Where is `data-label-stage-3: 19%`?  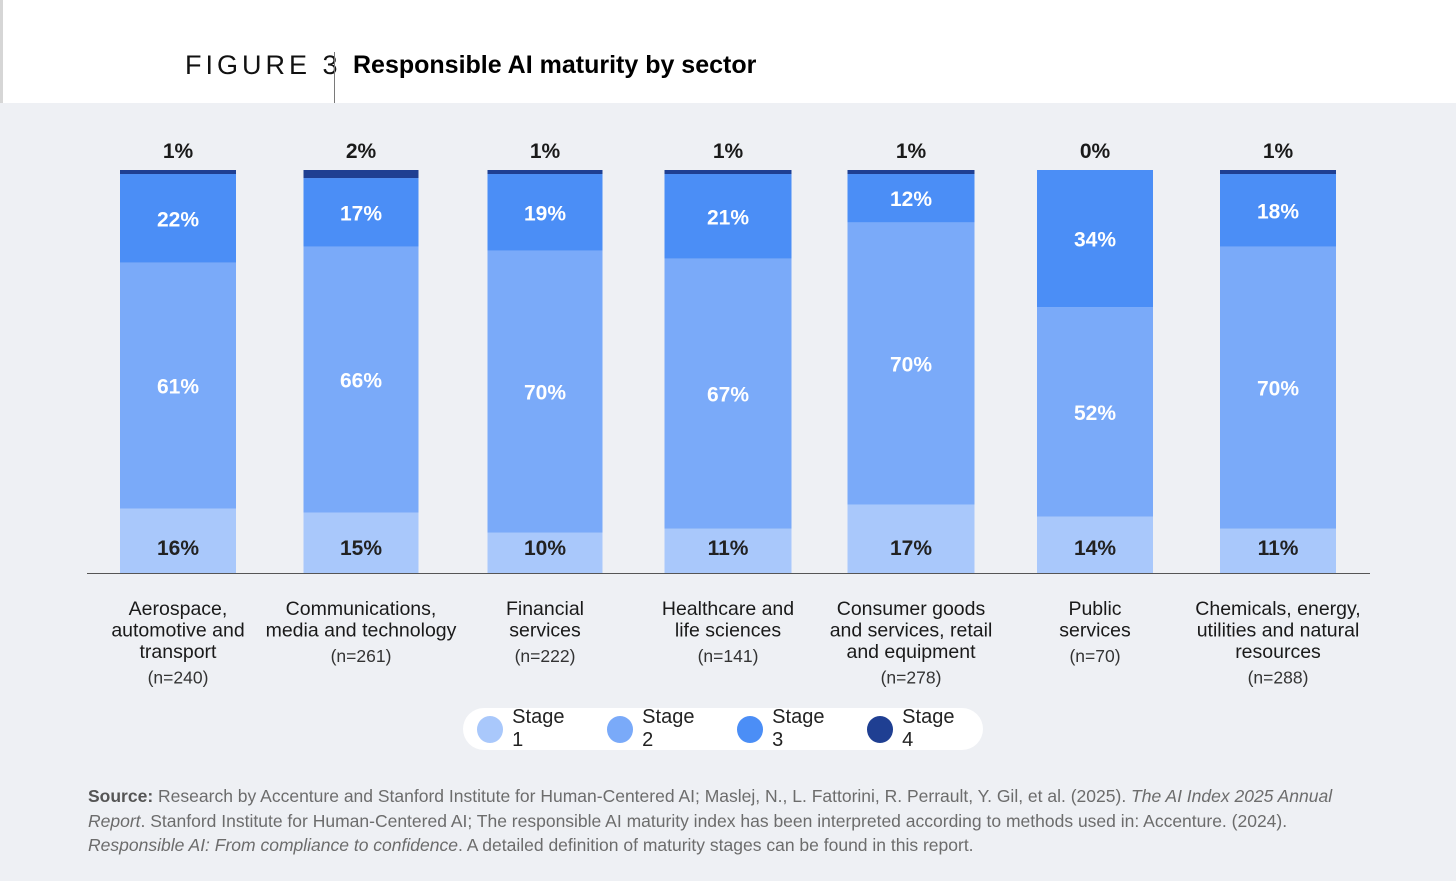
data-label-stage-3: 19% is located at coordinates (545, 213).